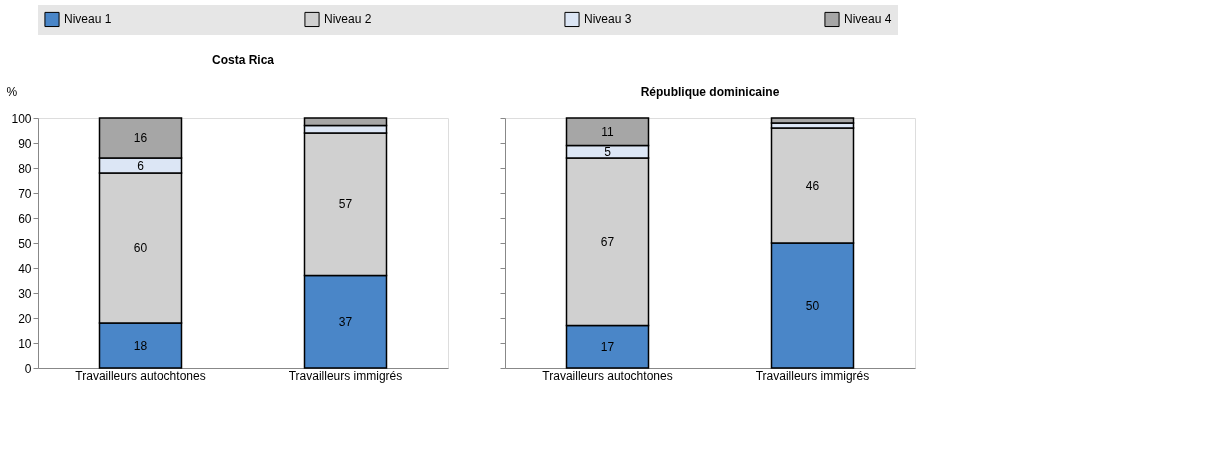  What do you see at coordinates (25, 168) in the screenshot?
I see `y-tick-label: 80` at bounding box center [25, 168].